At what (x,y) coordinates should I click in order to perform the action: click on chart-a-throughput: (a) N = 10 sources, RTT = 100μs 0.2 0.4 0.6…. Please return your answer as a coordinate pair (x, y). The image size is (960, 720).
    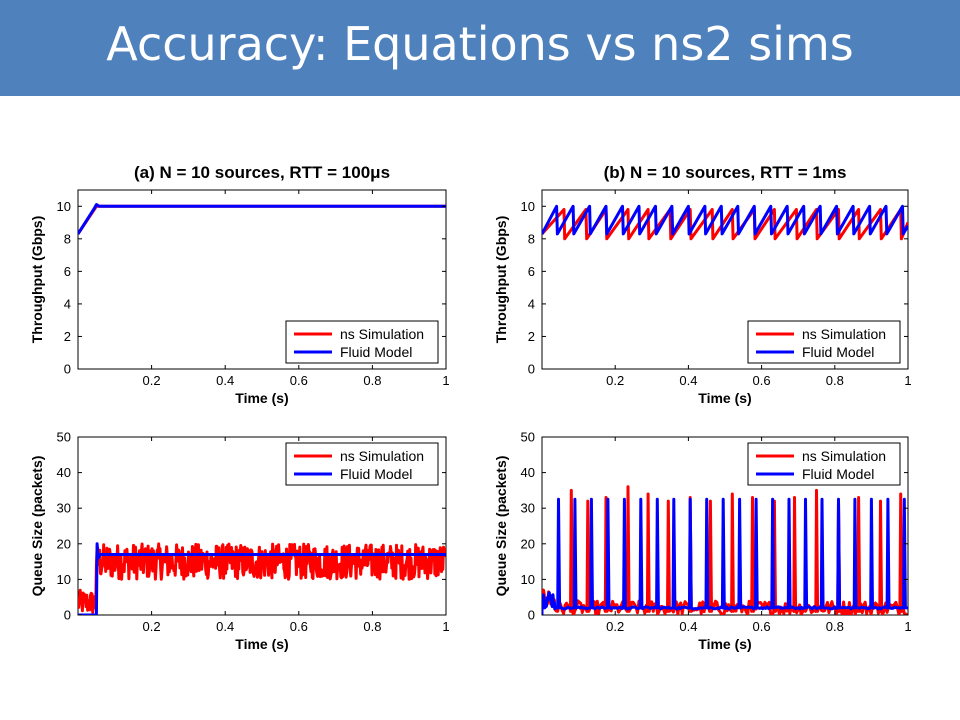
    Looking at the image, I should click on (239, 284).